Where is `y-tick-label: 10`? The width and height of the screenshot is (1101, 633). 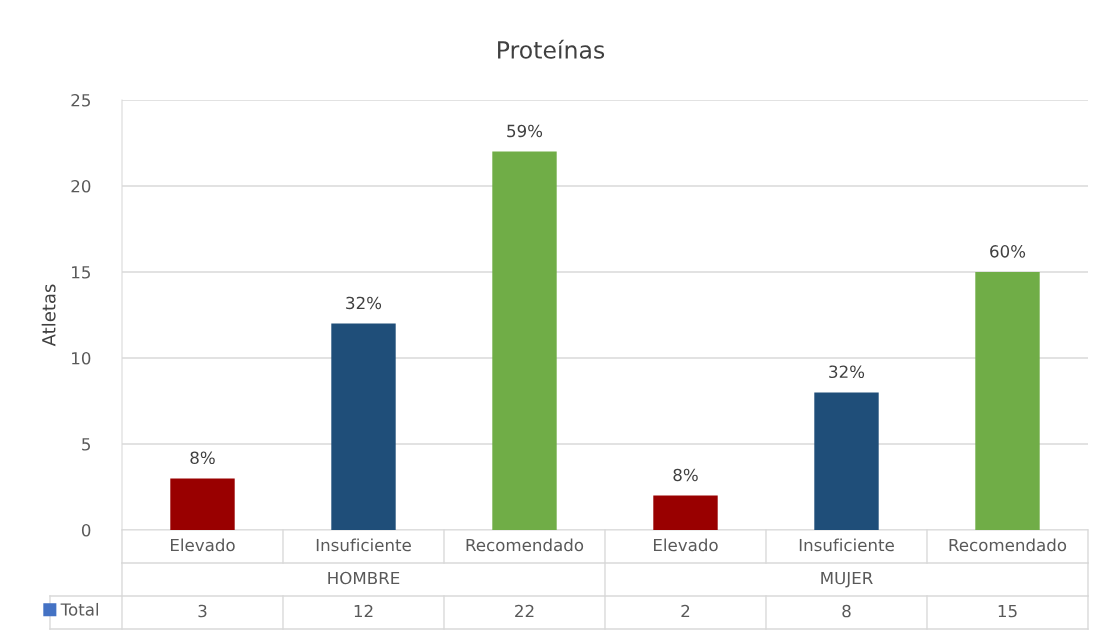 y-tick-label: 10 is located at coordinates (81, 358).